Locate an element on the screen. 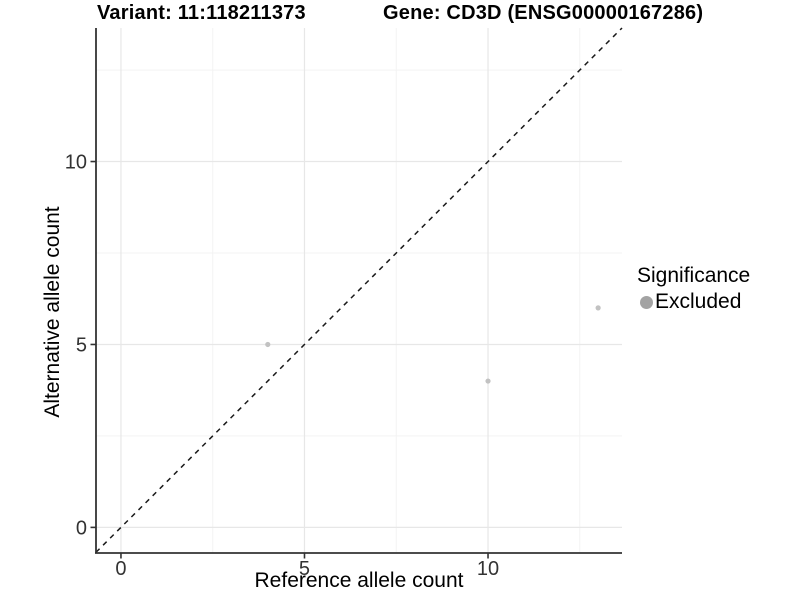 This screenshot has height=600, width=800. x-tick-label: 0 is located at coordinates (120, 569).